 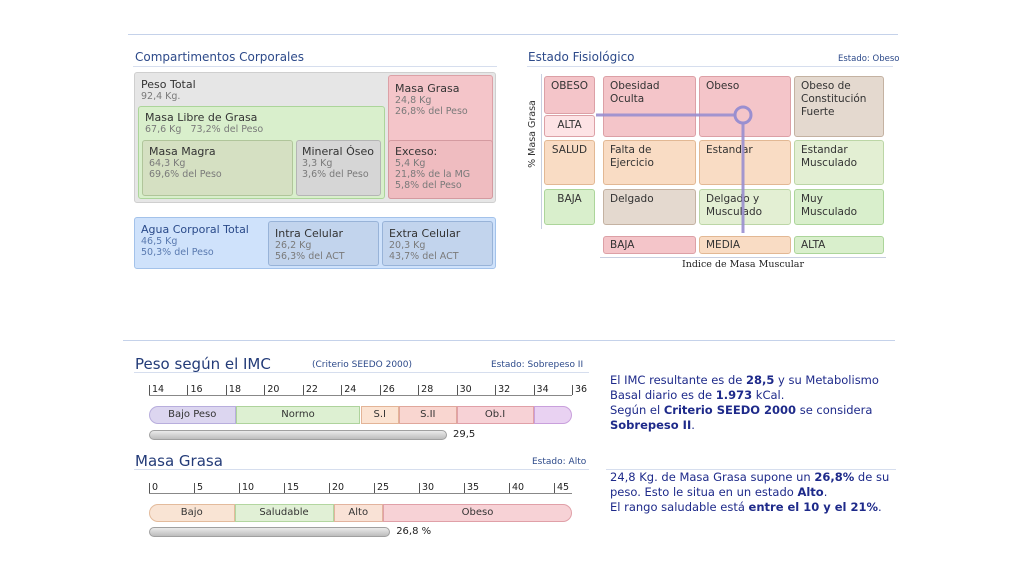 What do you see at coordinates (315, 66) in the screenshot?
I see `compartments-underline` at bounding box center [315, 66].